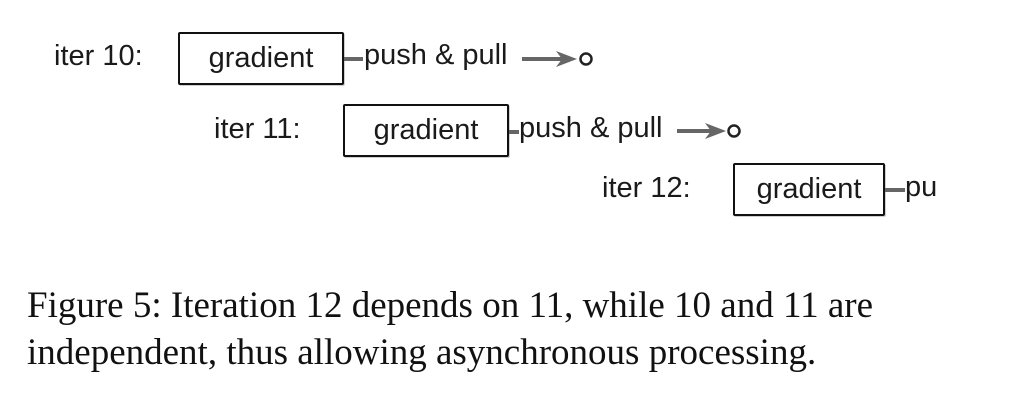 This screenshot has height=407, width=1035. Describe the element at coordinates (261, 58) in the screenshot. I see `iter-10-gradient-box: gradient` at that location.